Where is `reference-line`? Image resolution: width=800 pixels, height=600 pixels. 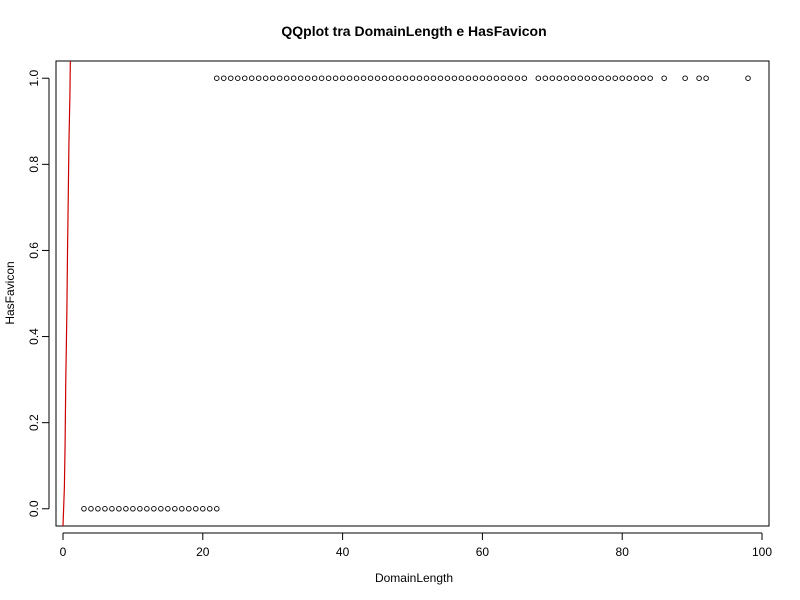
reference-line is located at coordinates (66, 293).